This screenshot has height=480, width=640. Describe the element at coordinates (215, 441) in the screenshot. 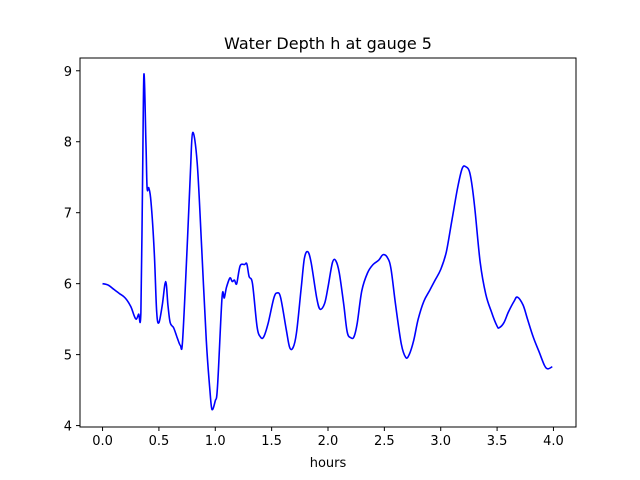

I see `x-tick-label: 1.0` at that location.